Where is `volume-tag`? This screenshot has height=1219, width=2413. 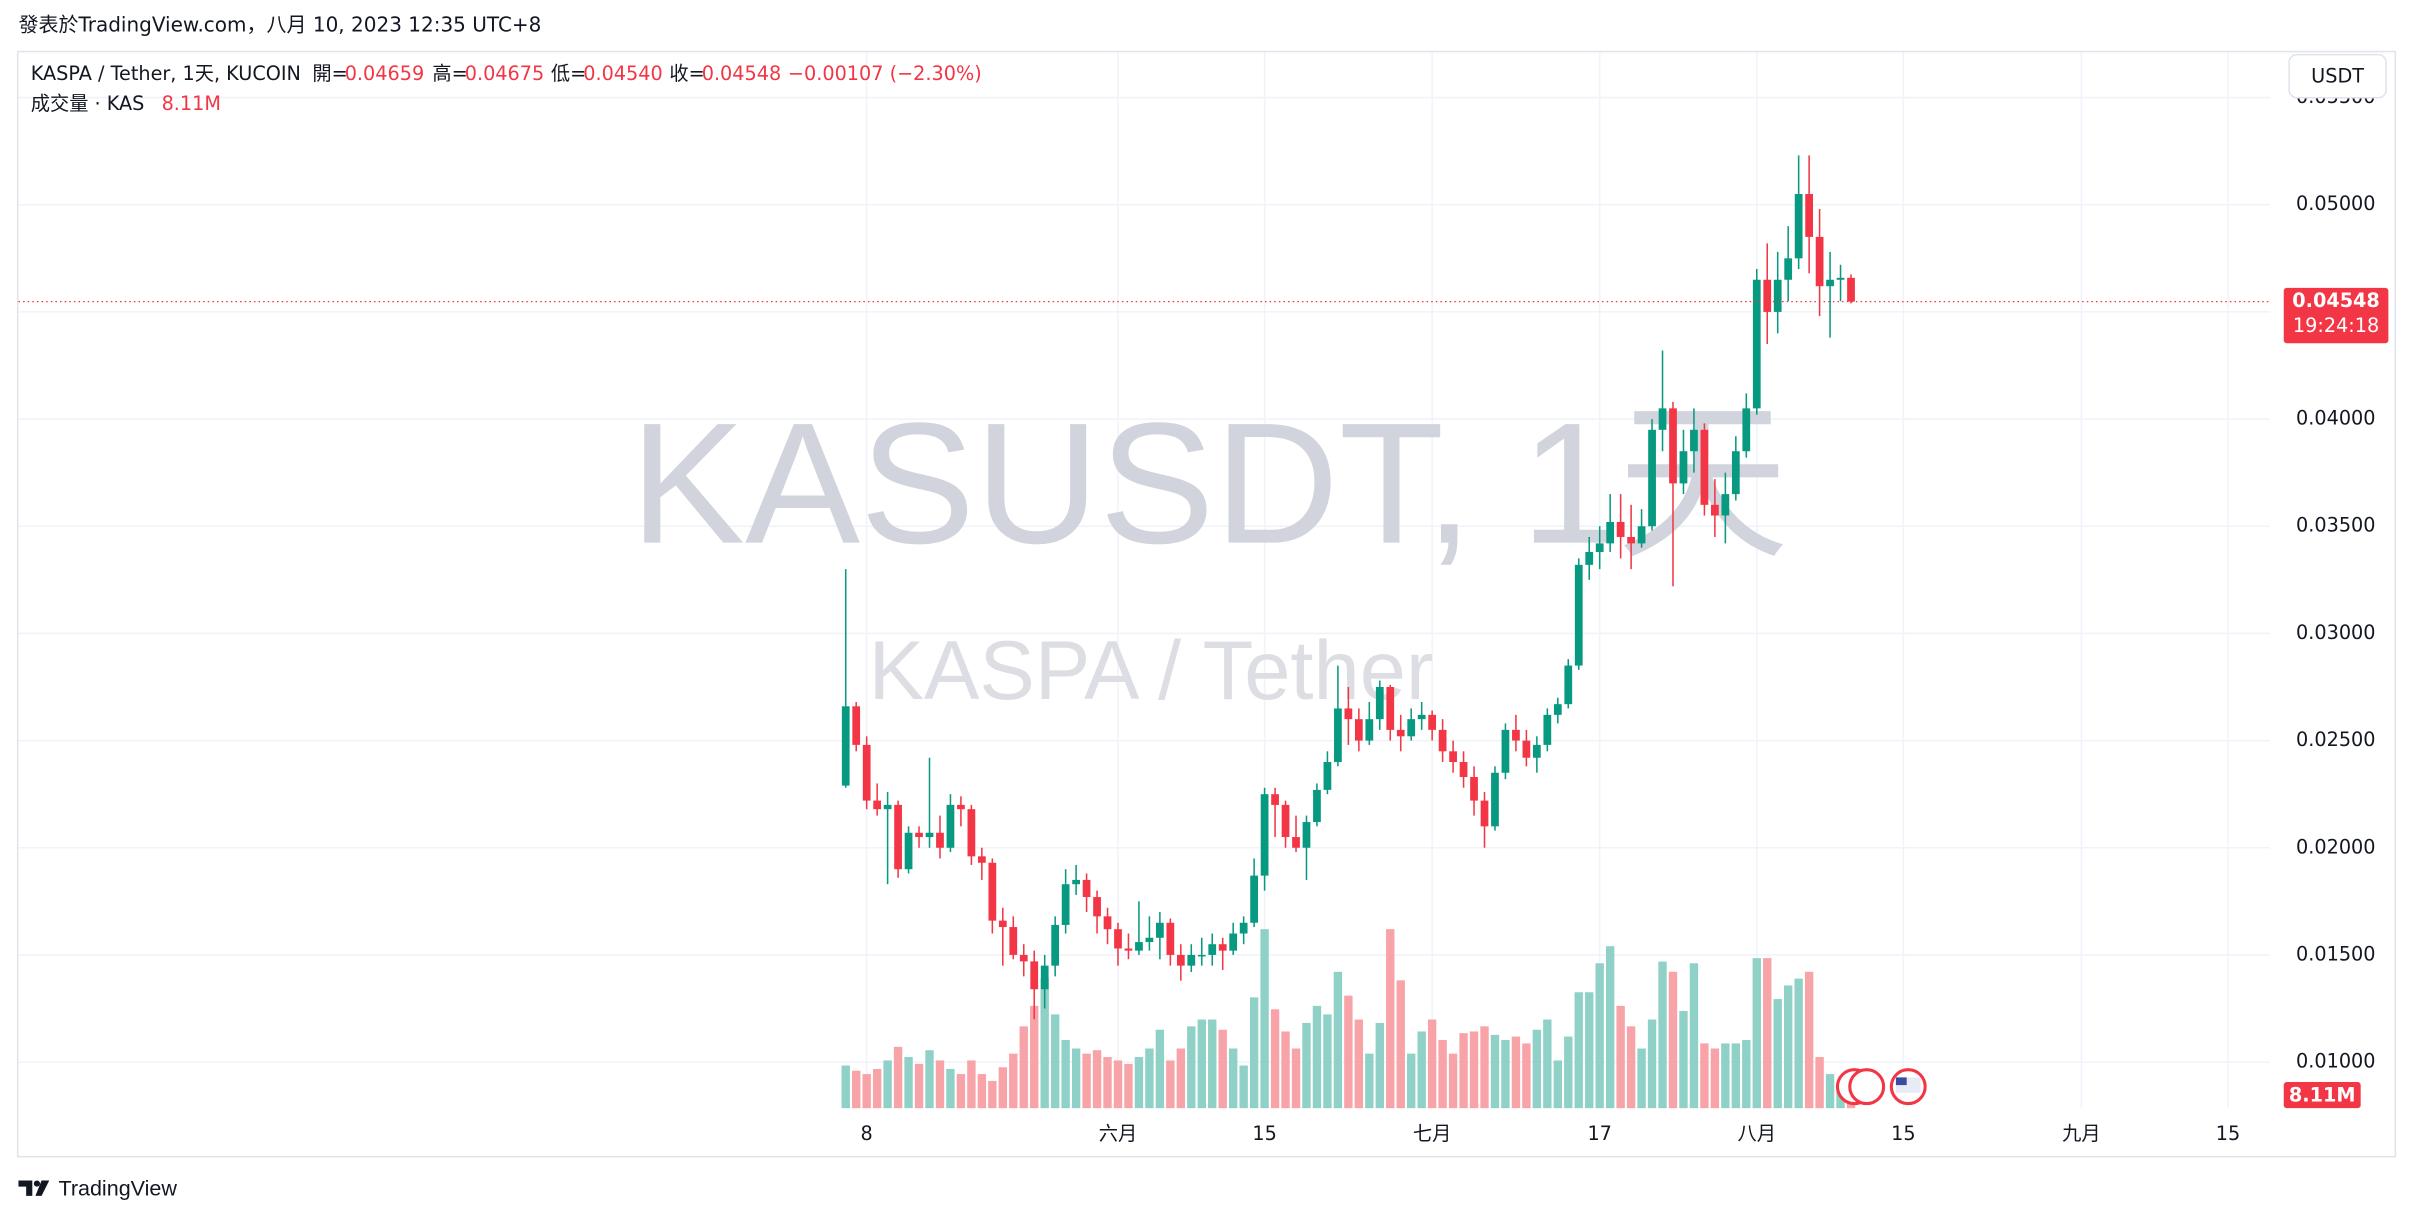
volume-tag is located at coordinates (2322, 1095).